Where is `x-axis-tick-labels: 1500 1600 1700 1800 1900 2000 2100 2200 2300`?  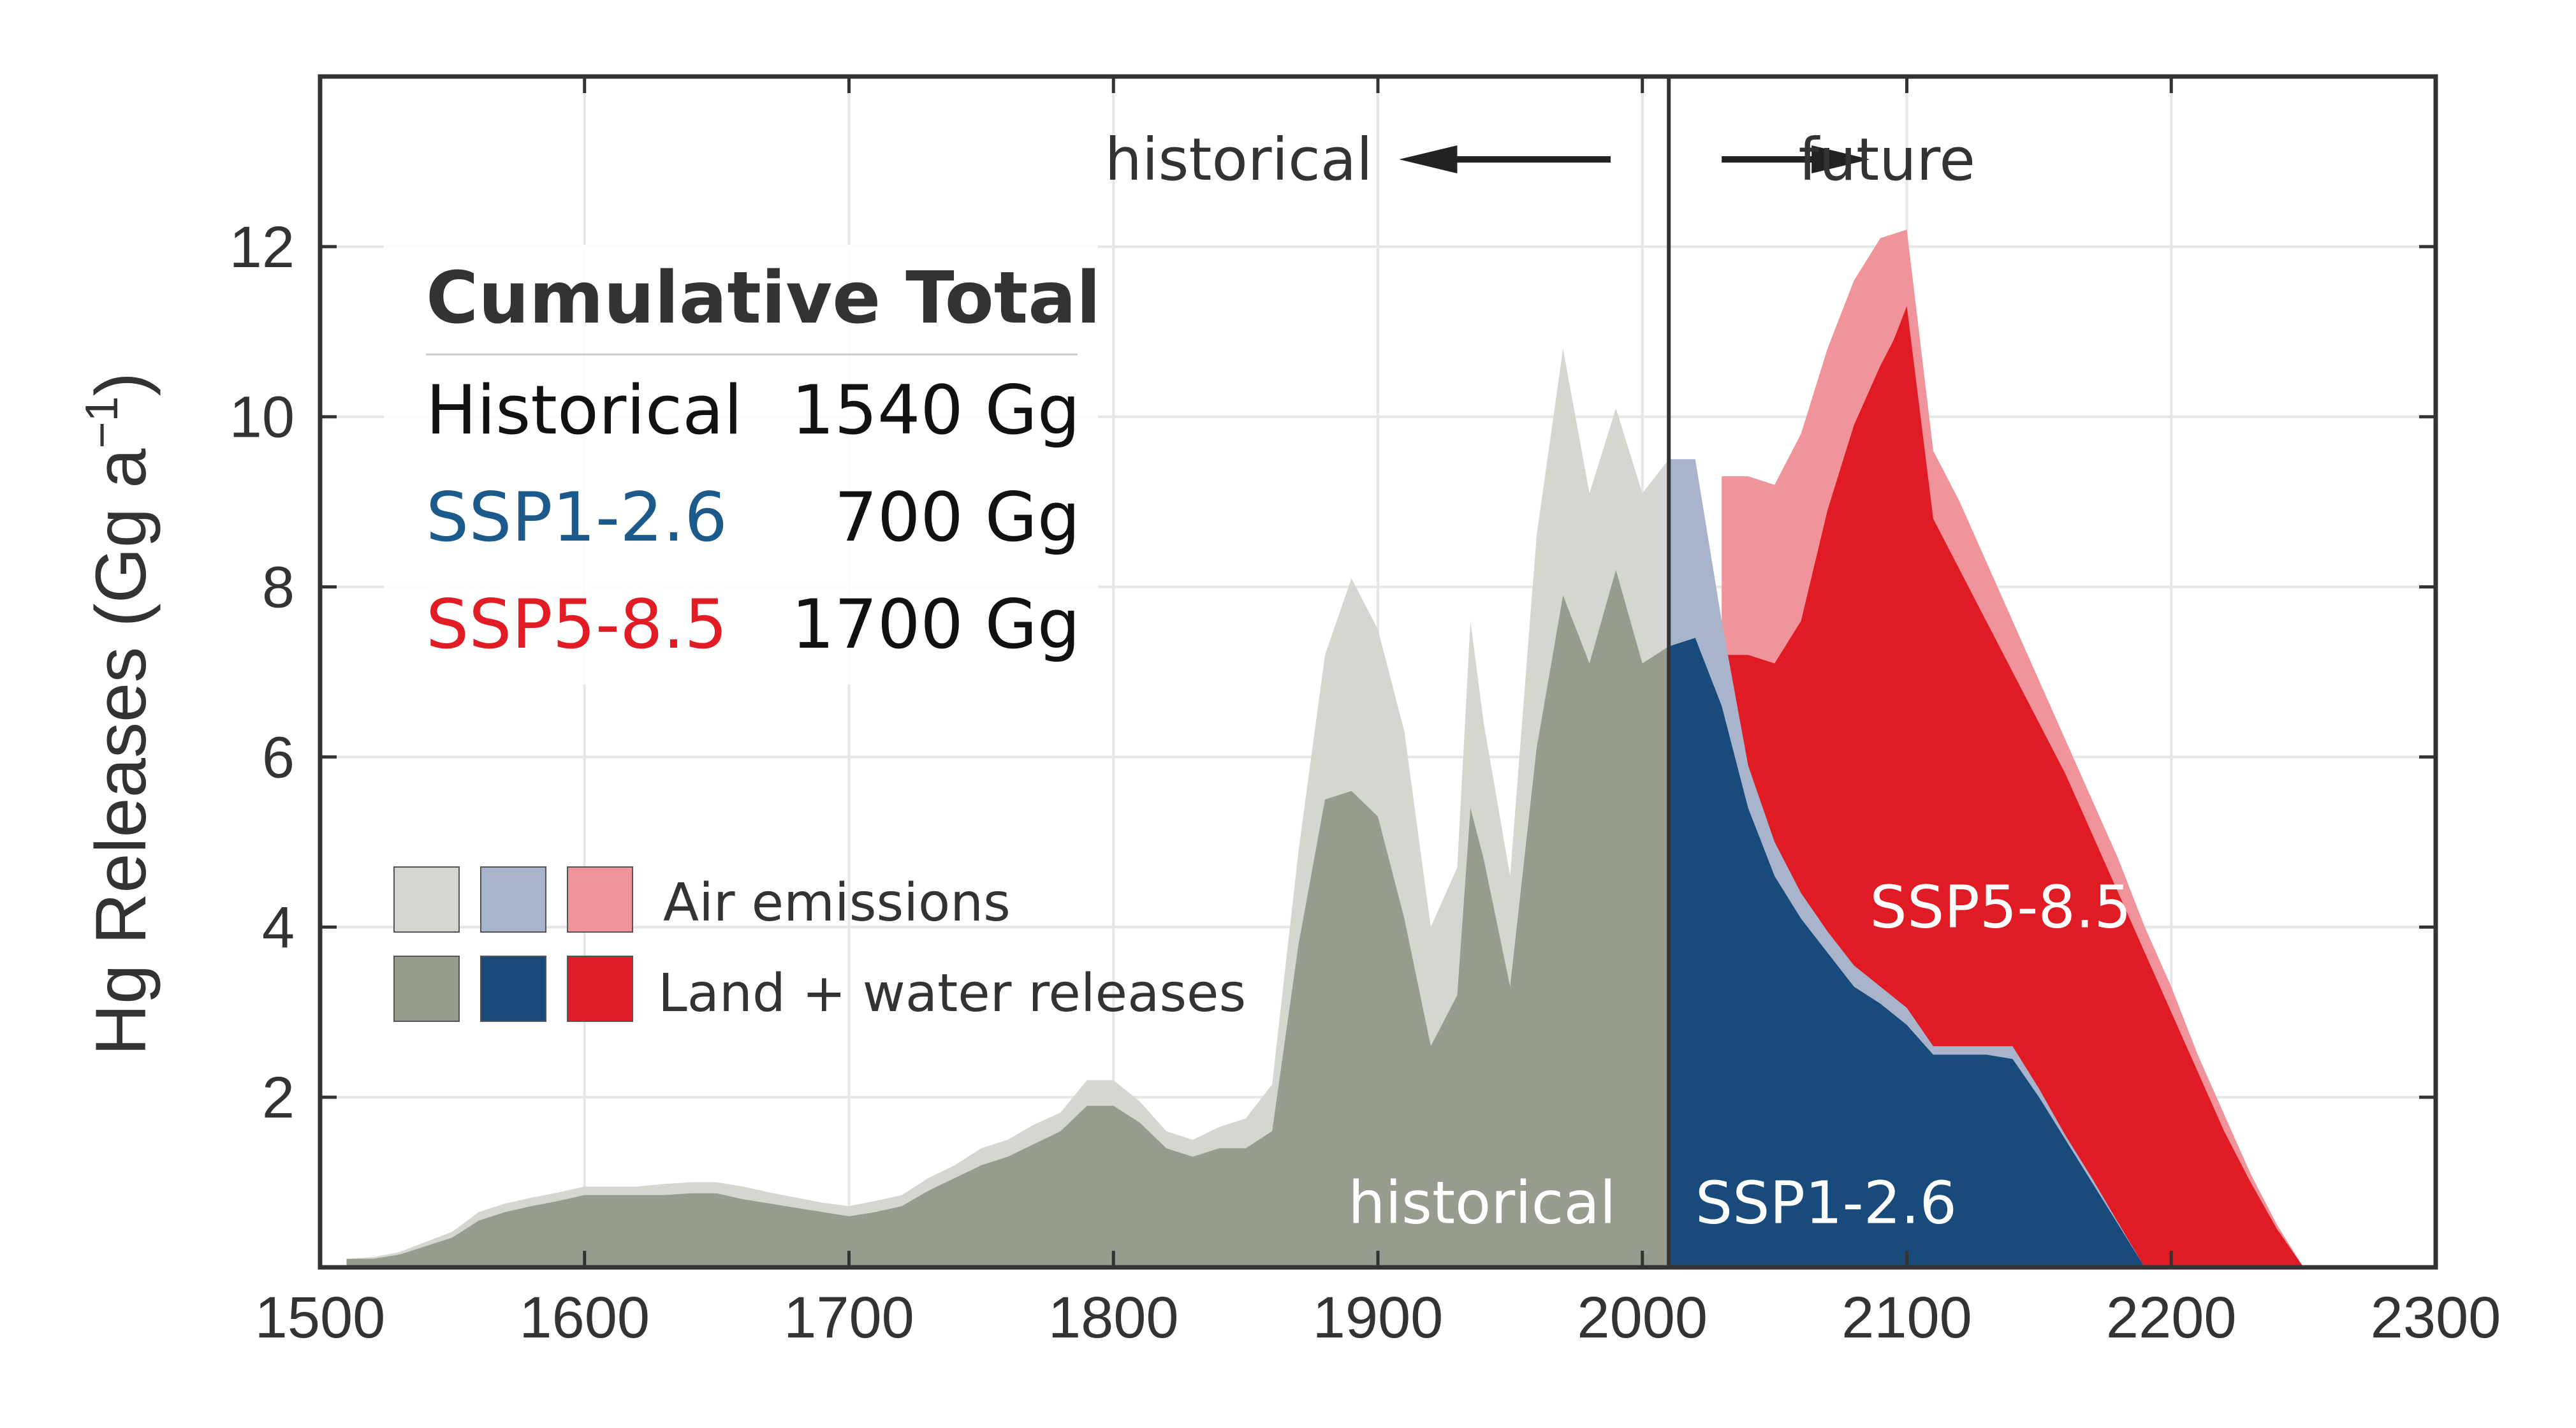 x-axis-tick-labels: 1500 1600 1700 1800 1900 2000 2100 2200 2300 is located at coordinates (1378, 1317).